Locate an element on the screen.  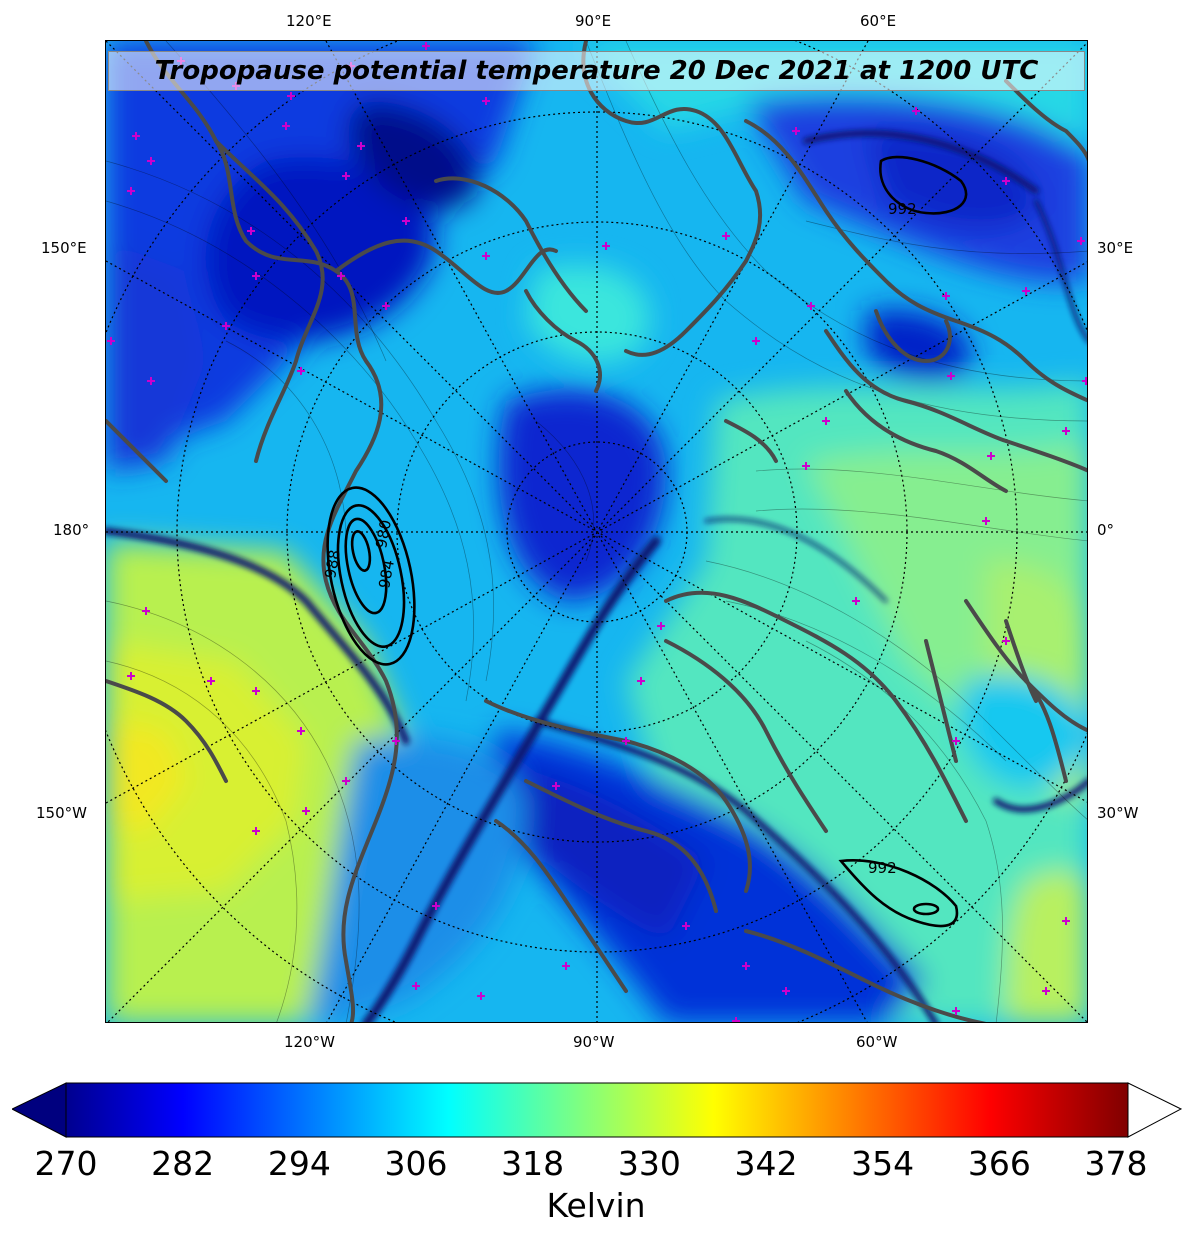
lon-label-top-3: 60°E is located at coordinates (878, 21).